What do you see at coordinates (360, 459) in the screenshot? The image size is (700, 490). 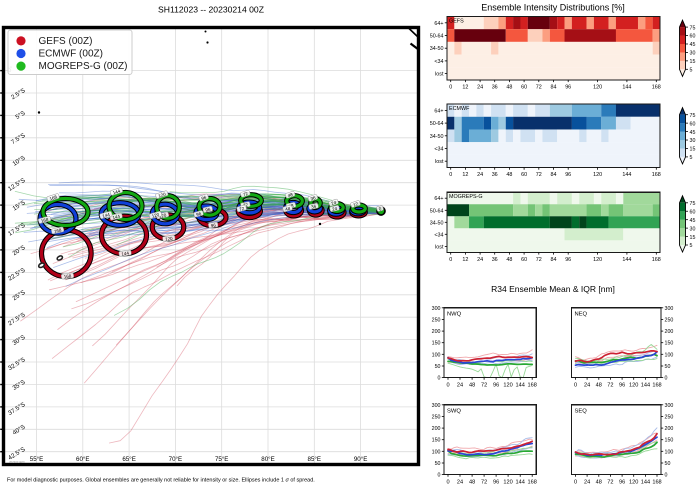 I see `svg-text: 90°E` at bounding box center [360, 459].